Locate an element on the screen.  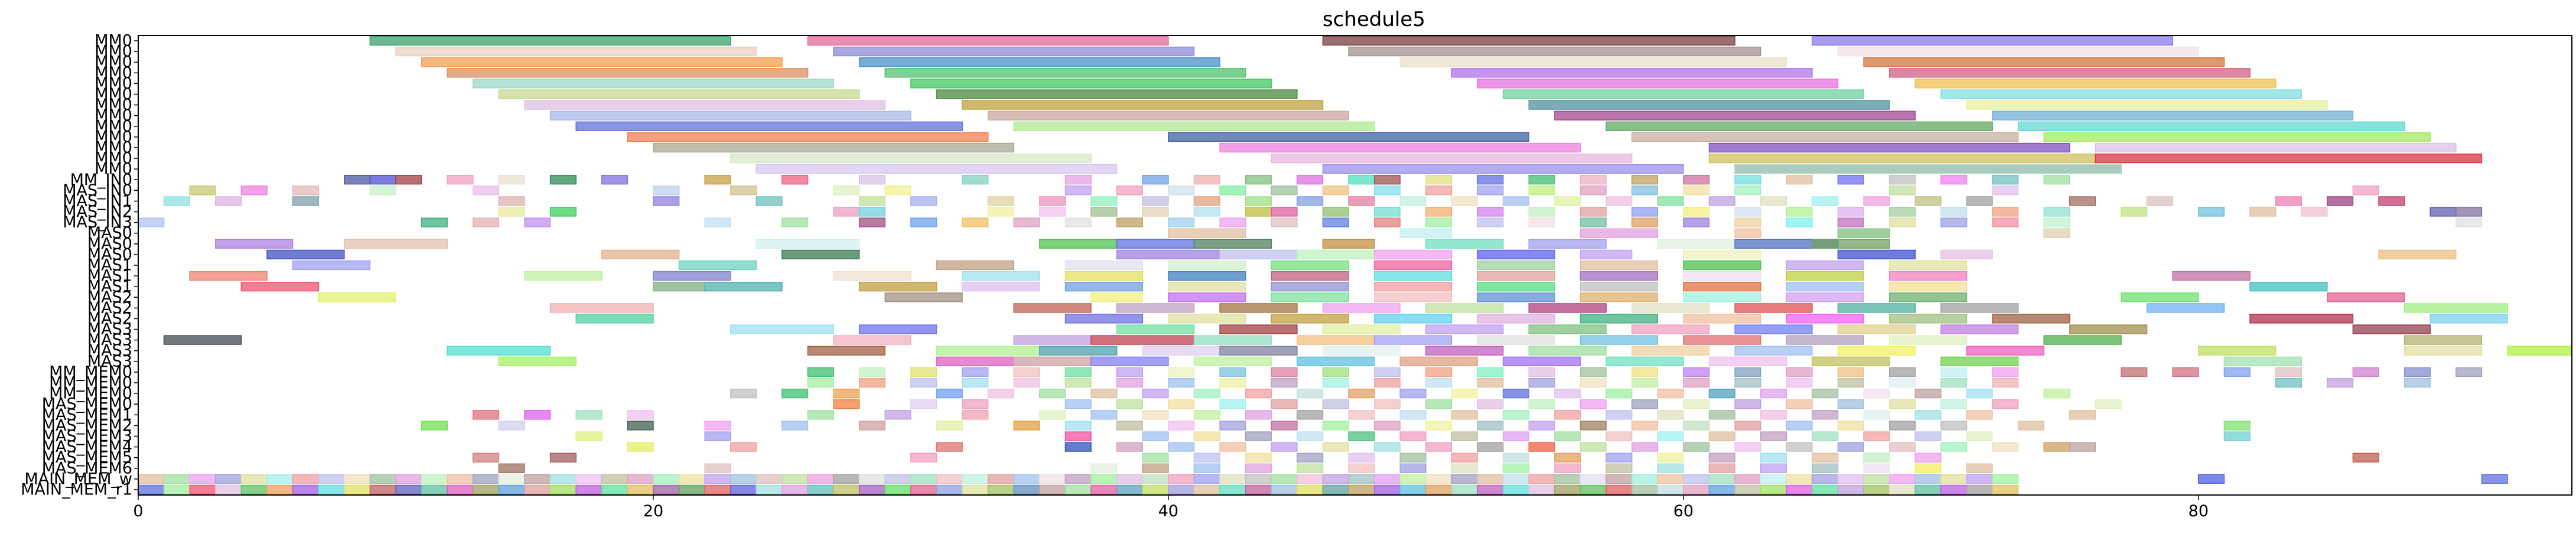
x-tick-label: 60 is located at coordinates (1683, 511).